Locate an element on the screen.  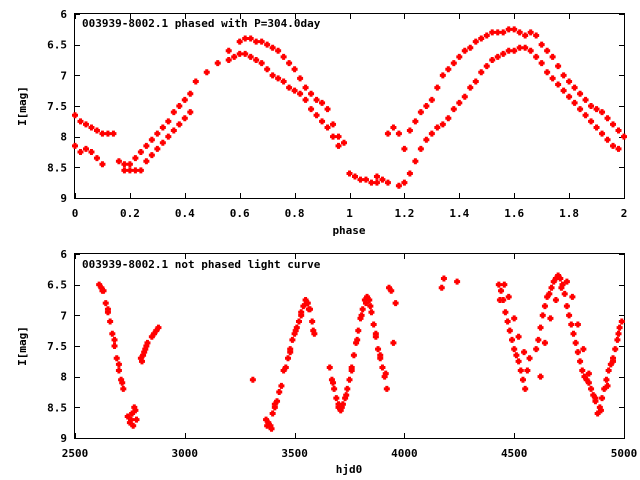
chart-unphased-x-tick-label: 3000 is located at coordinates (185, 453).